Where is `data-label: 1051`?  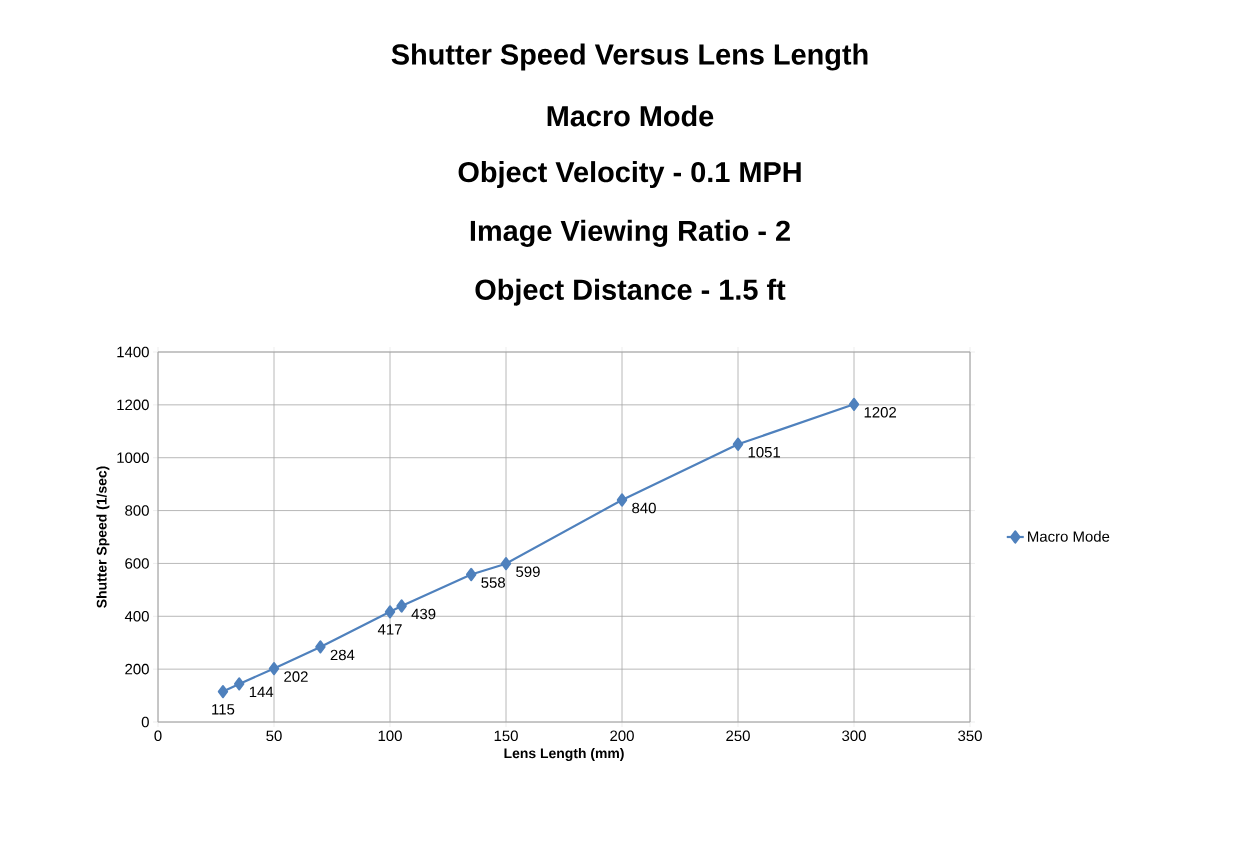 data-label: 1051 is located at coordinates (764, 452).